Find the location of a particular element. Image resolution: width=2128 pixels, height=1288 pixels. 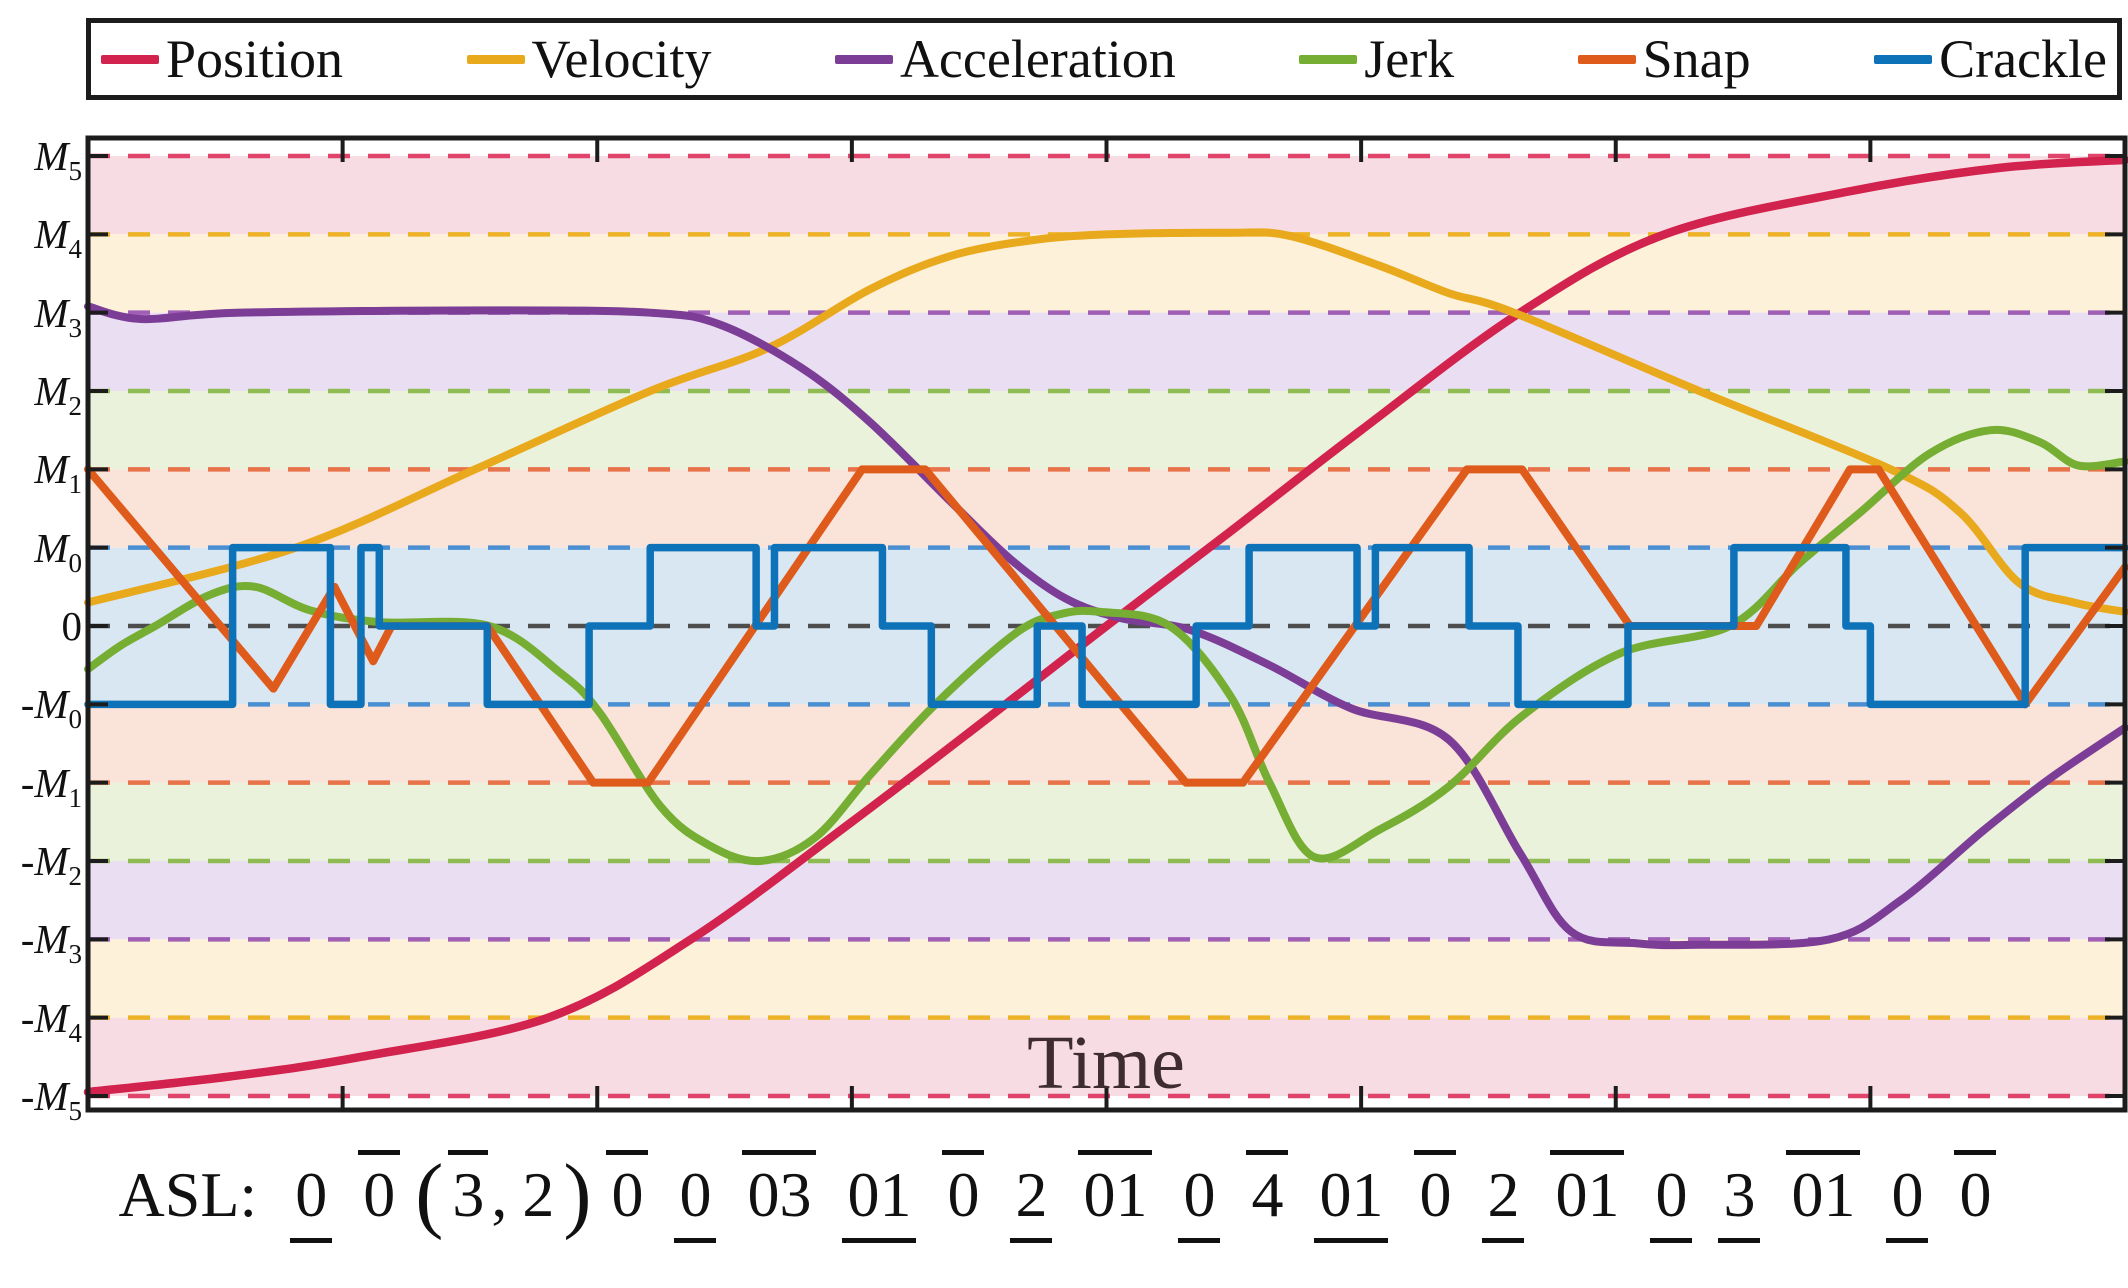

series-crackle is located at coordinates (1106, 626).